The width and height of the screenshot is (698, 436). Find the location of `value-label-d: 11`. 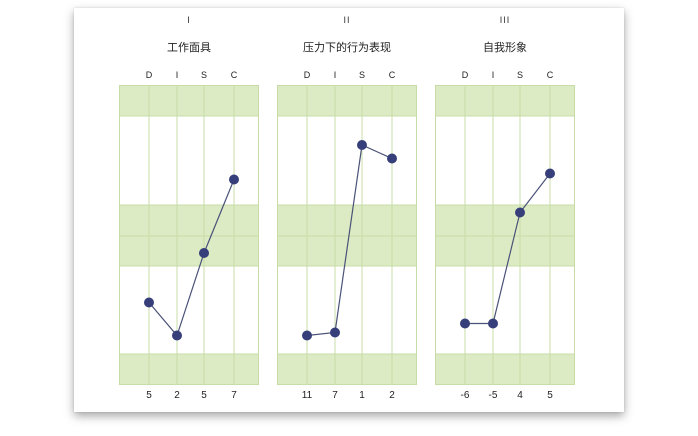

value-label-d: 11 is located at coordinates (307, 395).